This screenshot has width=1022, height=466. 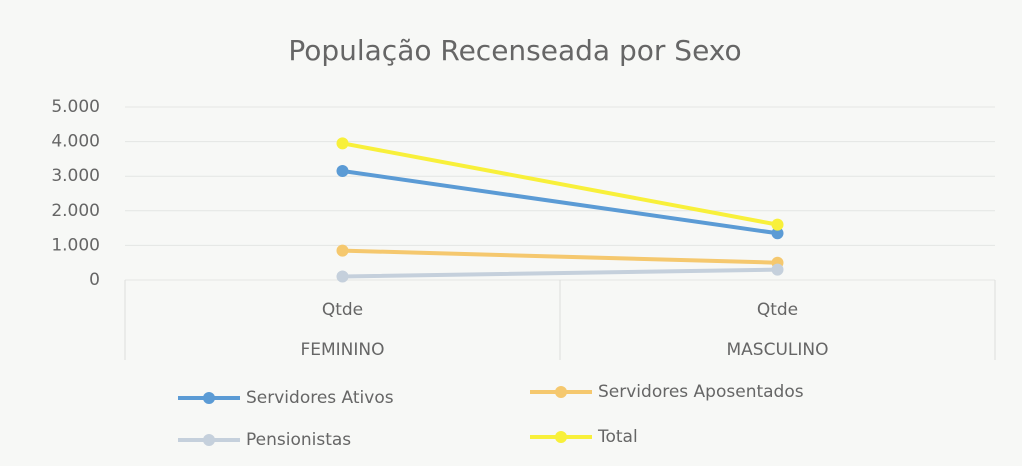 What do you see at coordinates (320, 398) in the screenshot?
I see `legend-label: Servidores Ativos` at bounding box center [320, 398].